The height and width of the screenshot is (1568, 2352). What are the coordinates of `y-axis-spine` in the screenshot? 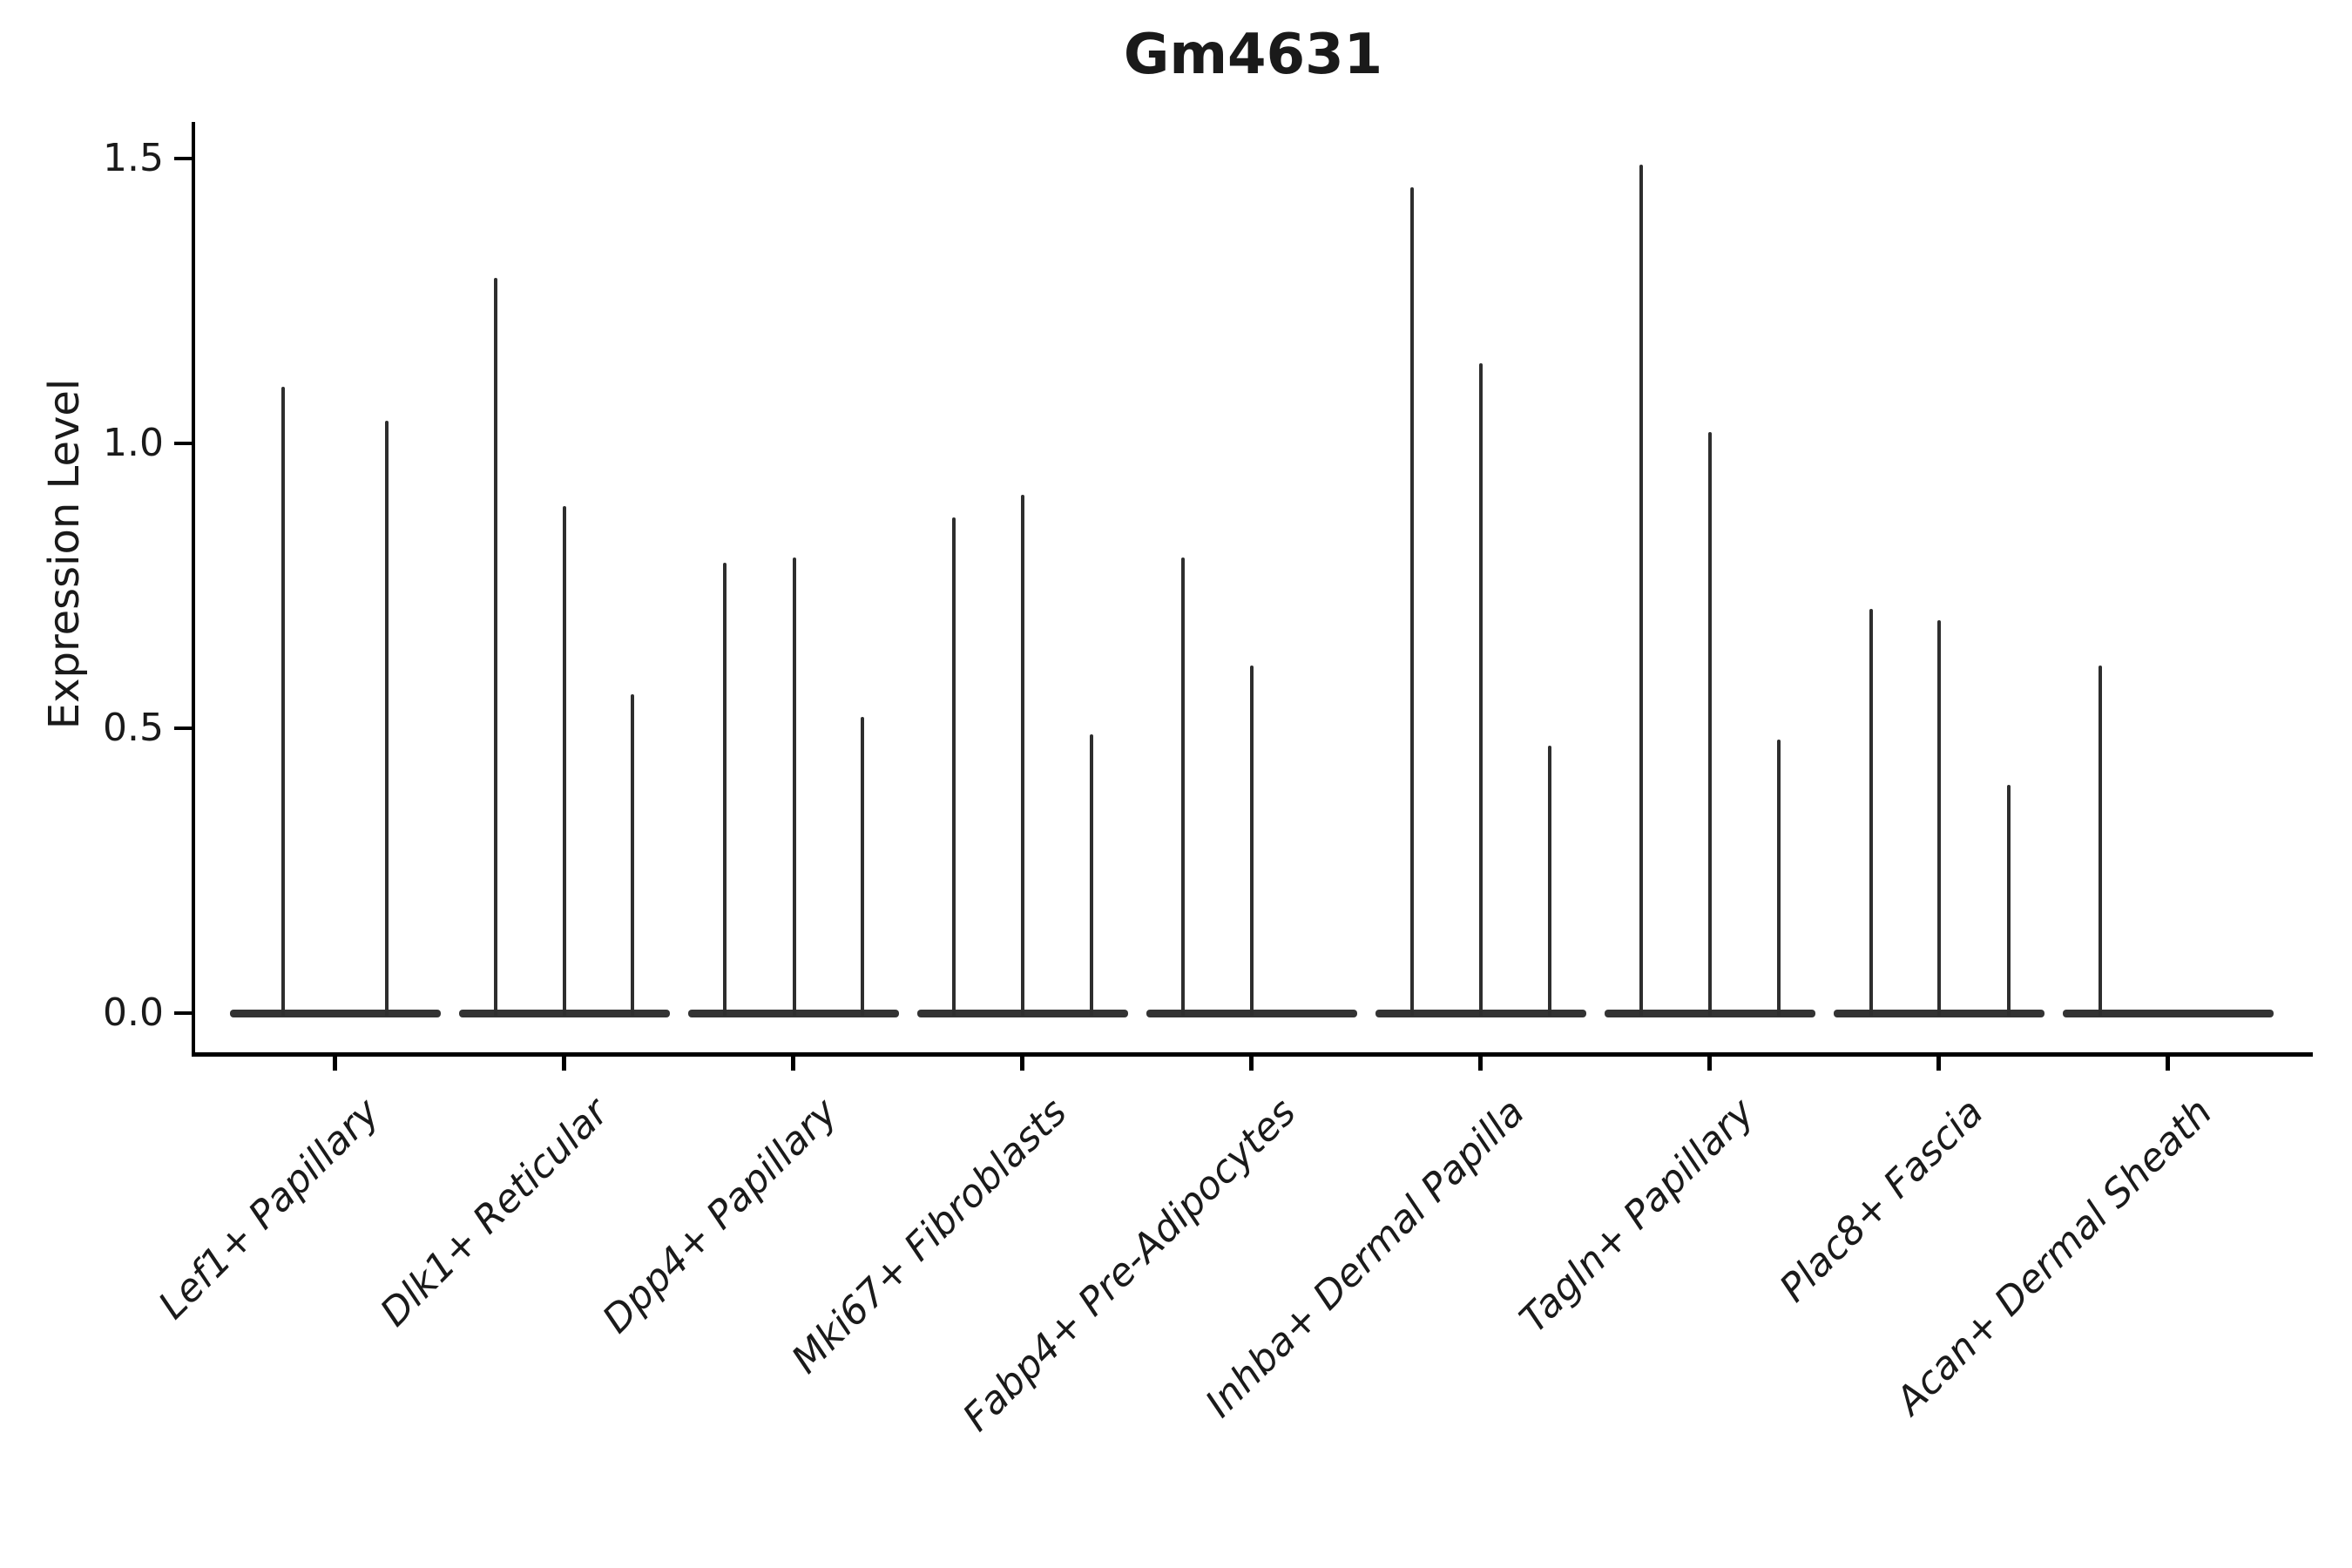 It's located at (193, 589).